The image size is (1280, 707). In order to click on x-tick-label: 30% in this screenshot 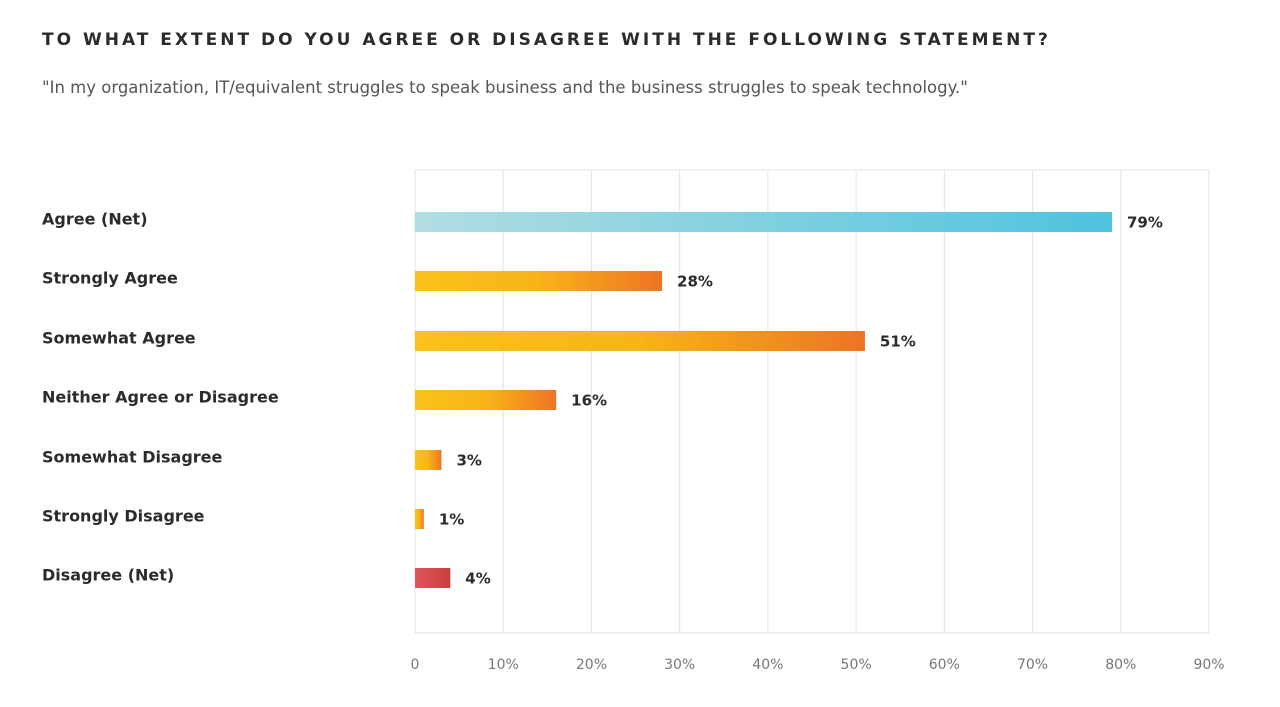, I will do `click(679, 665)`.